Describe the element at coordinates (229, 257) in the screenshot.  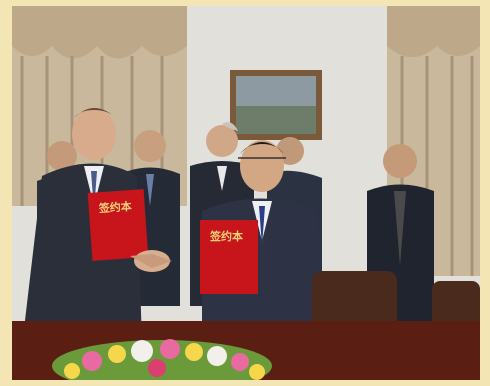
I see `red-signing-folder-right: 签约本` at that location.